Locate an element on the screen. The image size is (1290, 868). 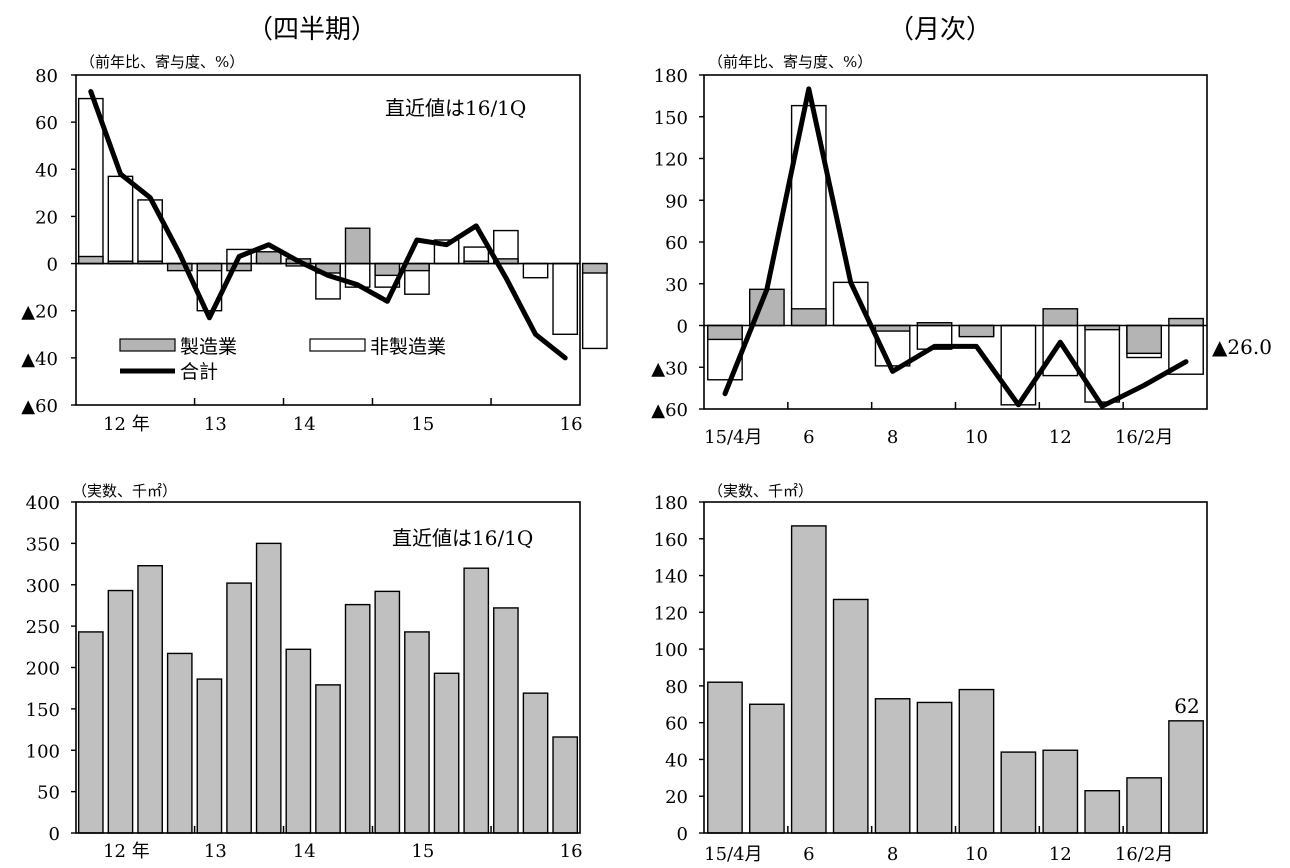
y-tick-label: 250 is located at coordinates (43, 627).